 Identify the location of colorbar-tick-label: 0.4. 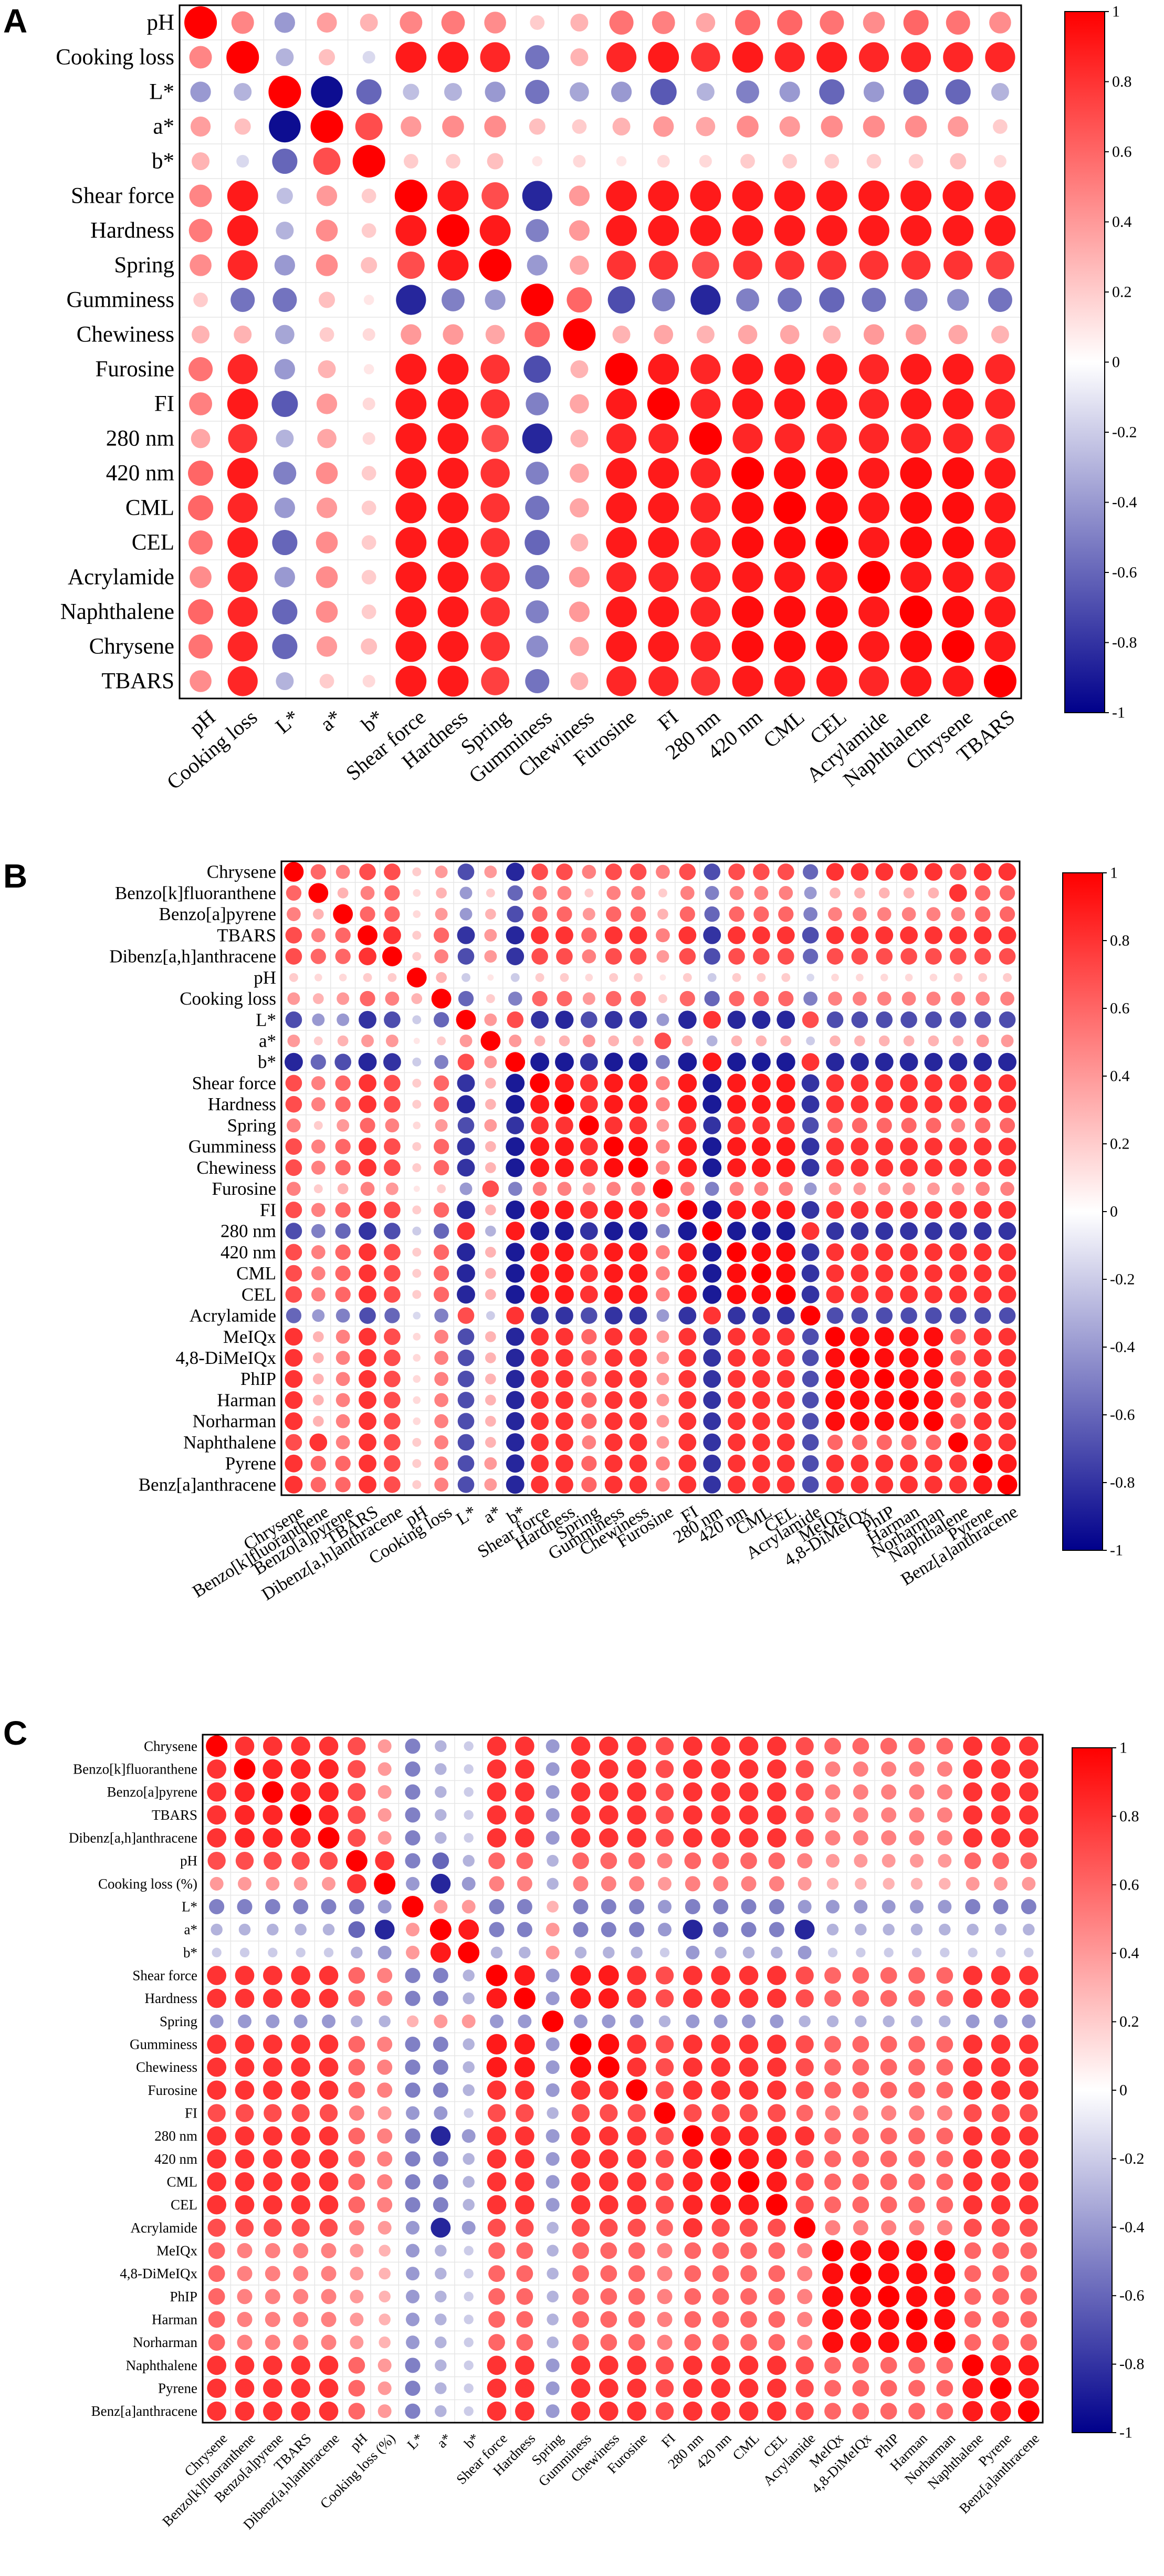
(1120, 1076).